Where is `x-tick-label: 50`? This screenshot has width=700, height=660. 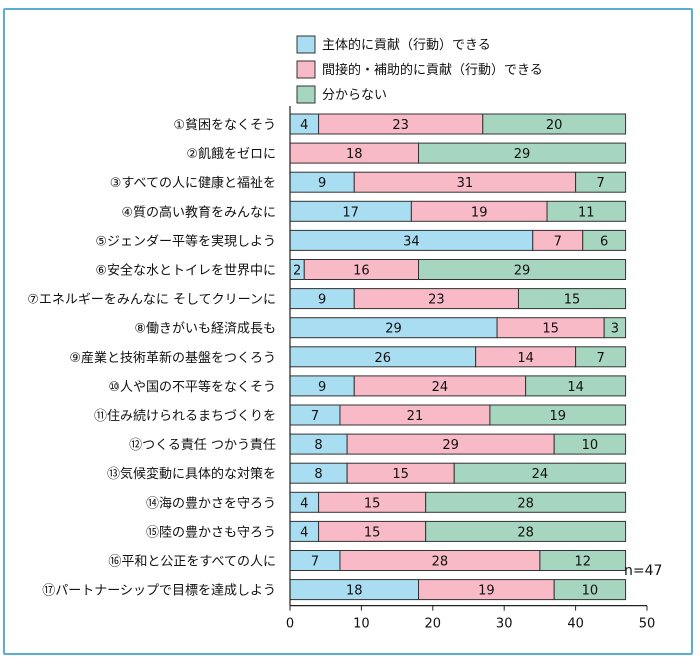
x-tick-label: 50 is located at coordinates (647, 624).